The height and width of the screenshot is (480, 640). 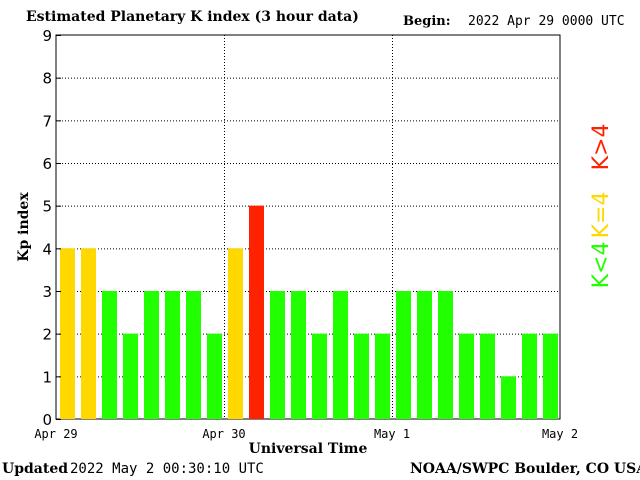 What do you see at coordinates (47, 335) in the screenshot?
I see `y-tick-label: 2` at bounding box center [47, 335].